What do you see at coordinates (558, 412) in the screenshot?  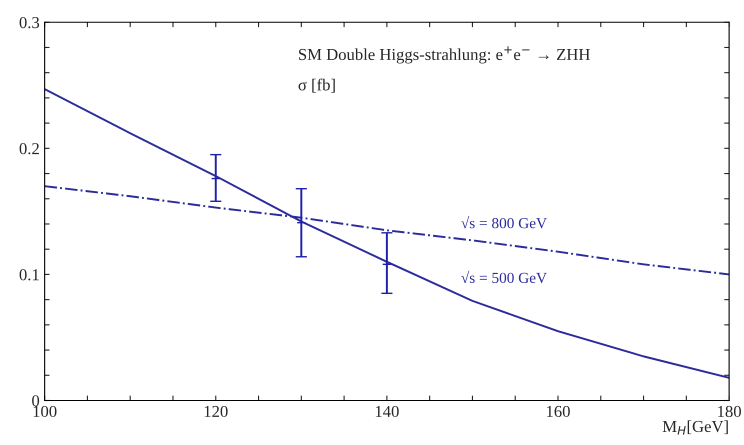 I see `x-tick-label: 160` at bounding box center [558, 412].